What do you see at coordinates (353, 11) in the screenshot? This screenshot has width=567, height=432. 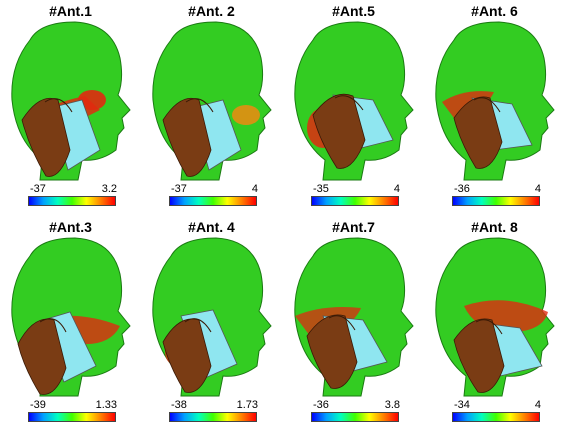 I see `panel-title: #Ant.5` at bounding box center [353, 11].